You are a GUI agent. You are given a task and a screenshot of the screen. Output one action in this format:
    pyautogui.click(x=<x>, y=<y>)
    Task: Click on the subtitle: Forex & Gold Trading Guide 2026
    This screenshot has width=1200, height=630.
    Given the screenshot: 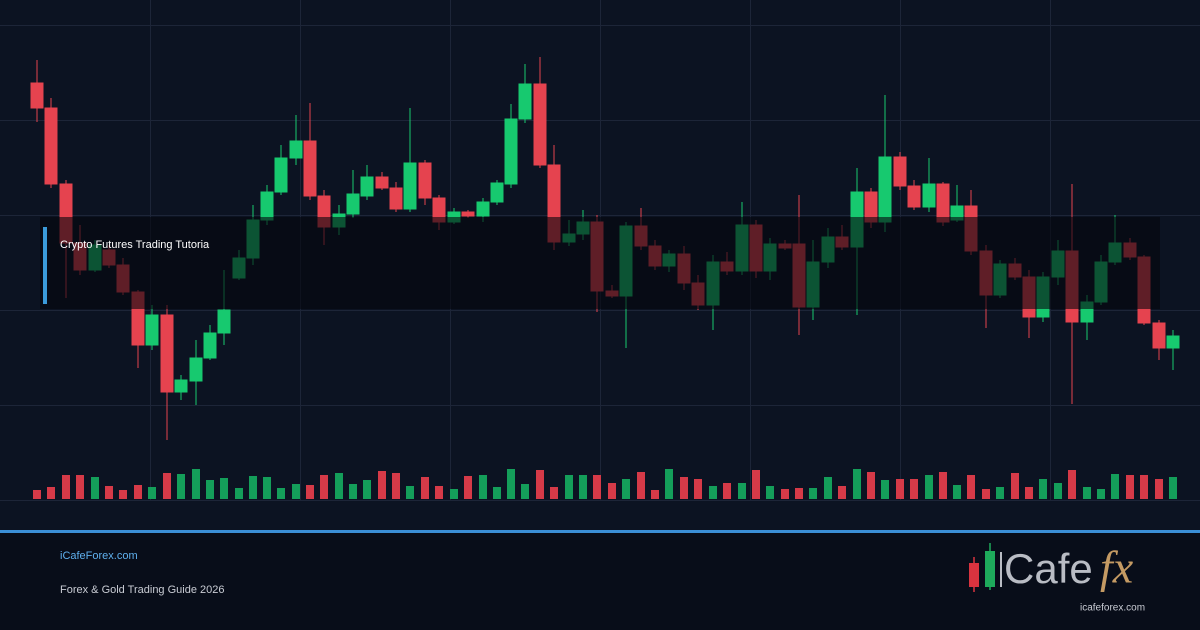 What is the action you would take?
    pyautogui.click(x=142, y=590)
    